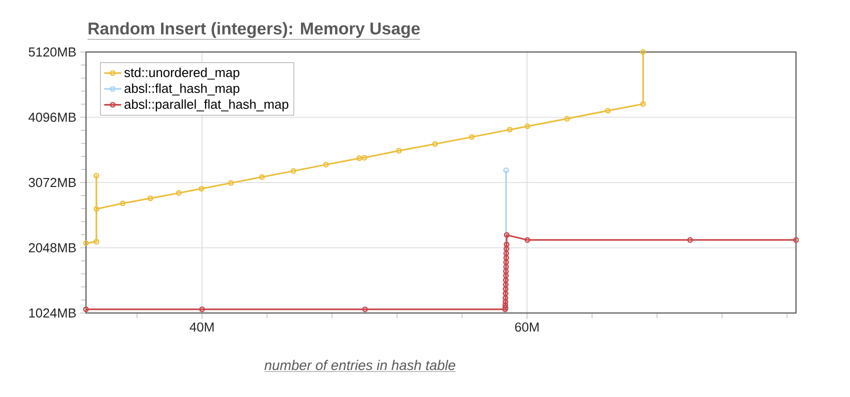  Describe the element at coordinates (254, 30) in the screenshot. I see `chart-title: Random Insert (integers): Memory Usage` at that location.